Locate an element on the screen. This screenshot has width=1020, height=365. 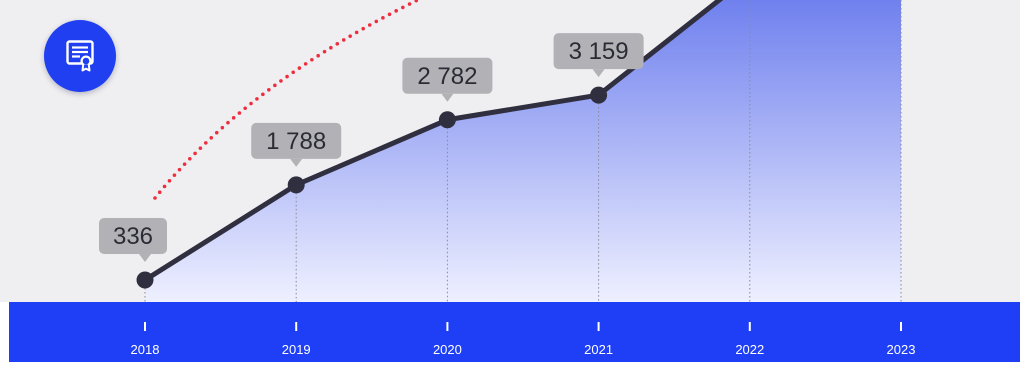
certificate-icon is located at coordinates (80, 56).